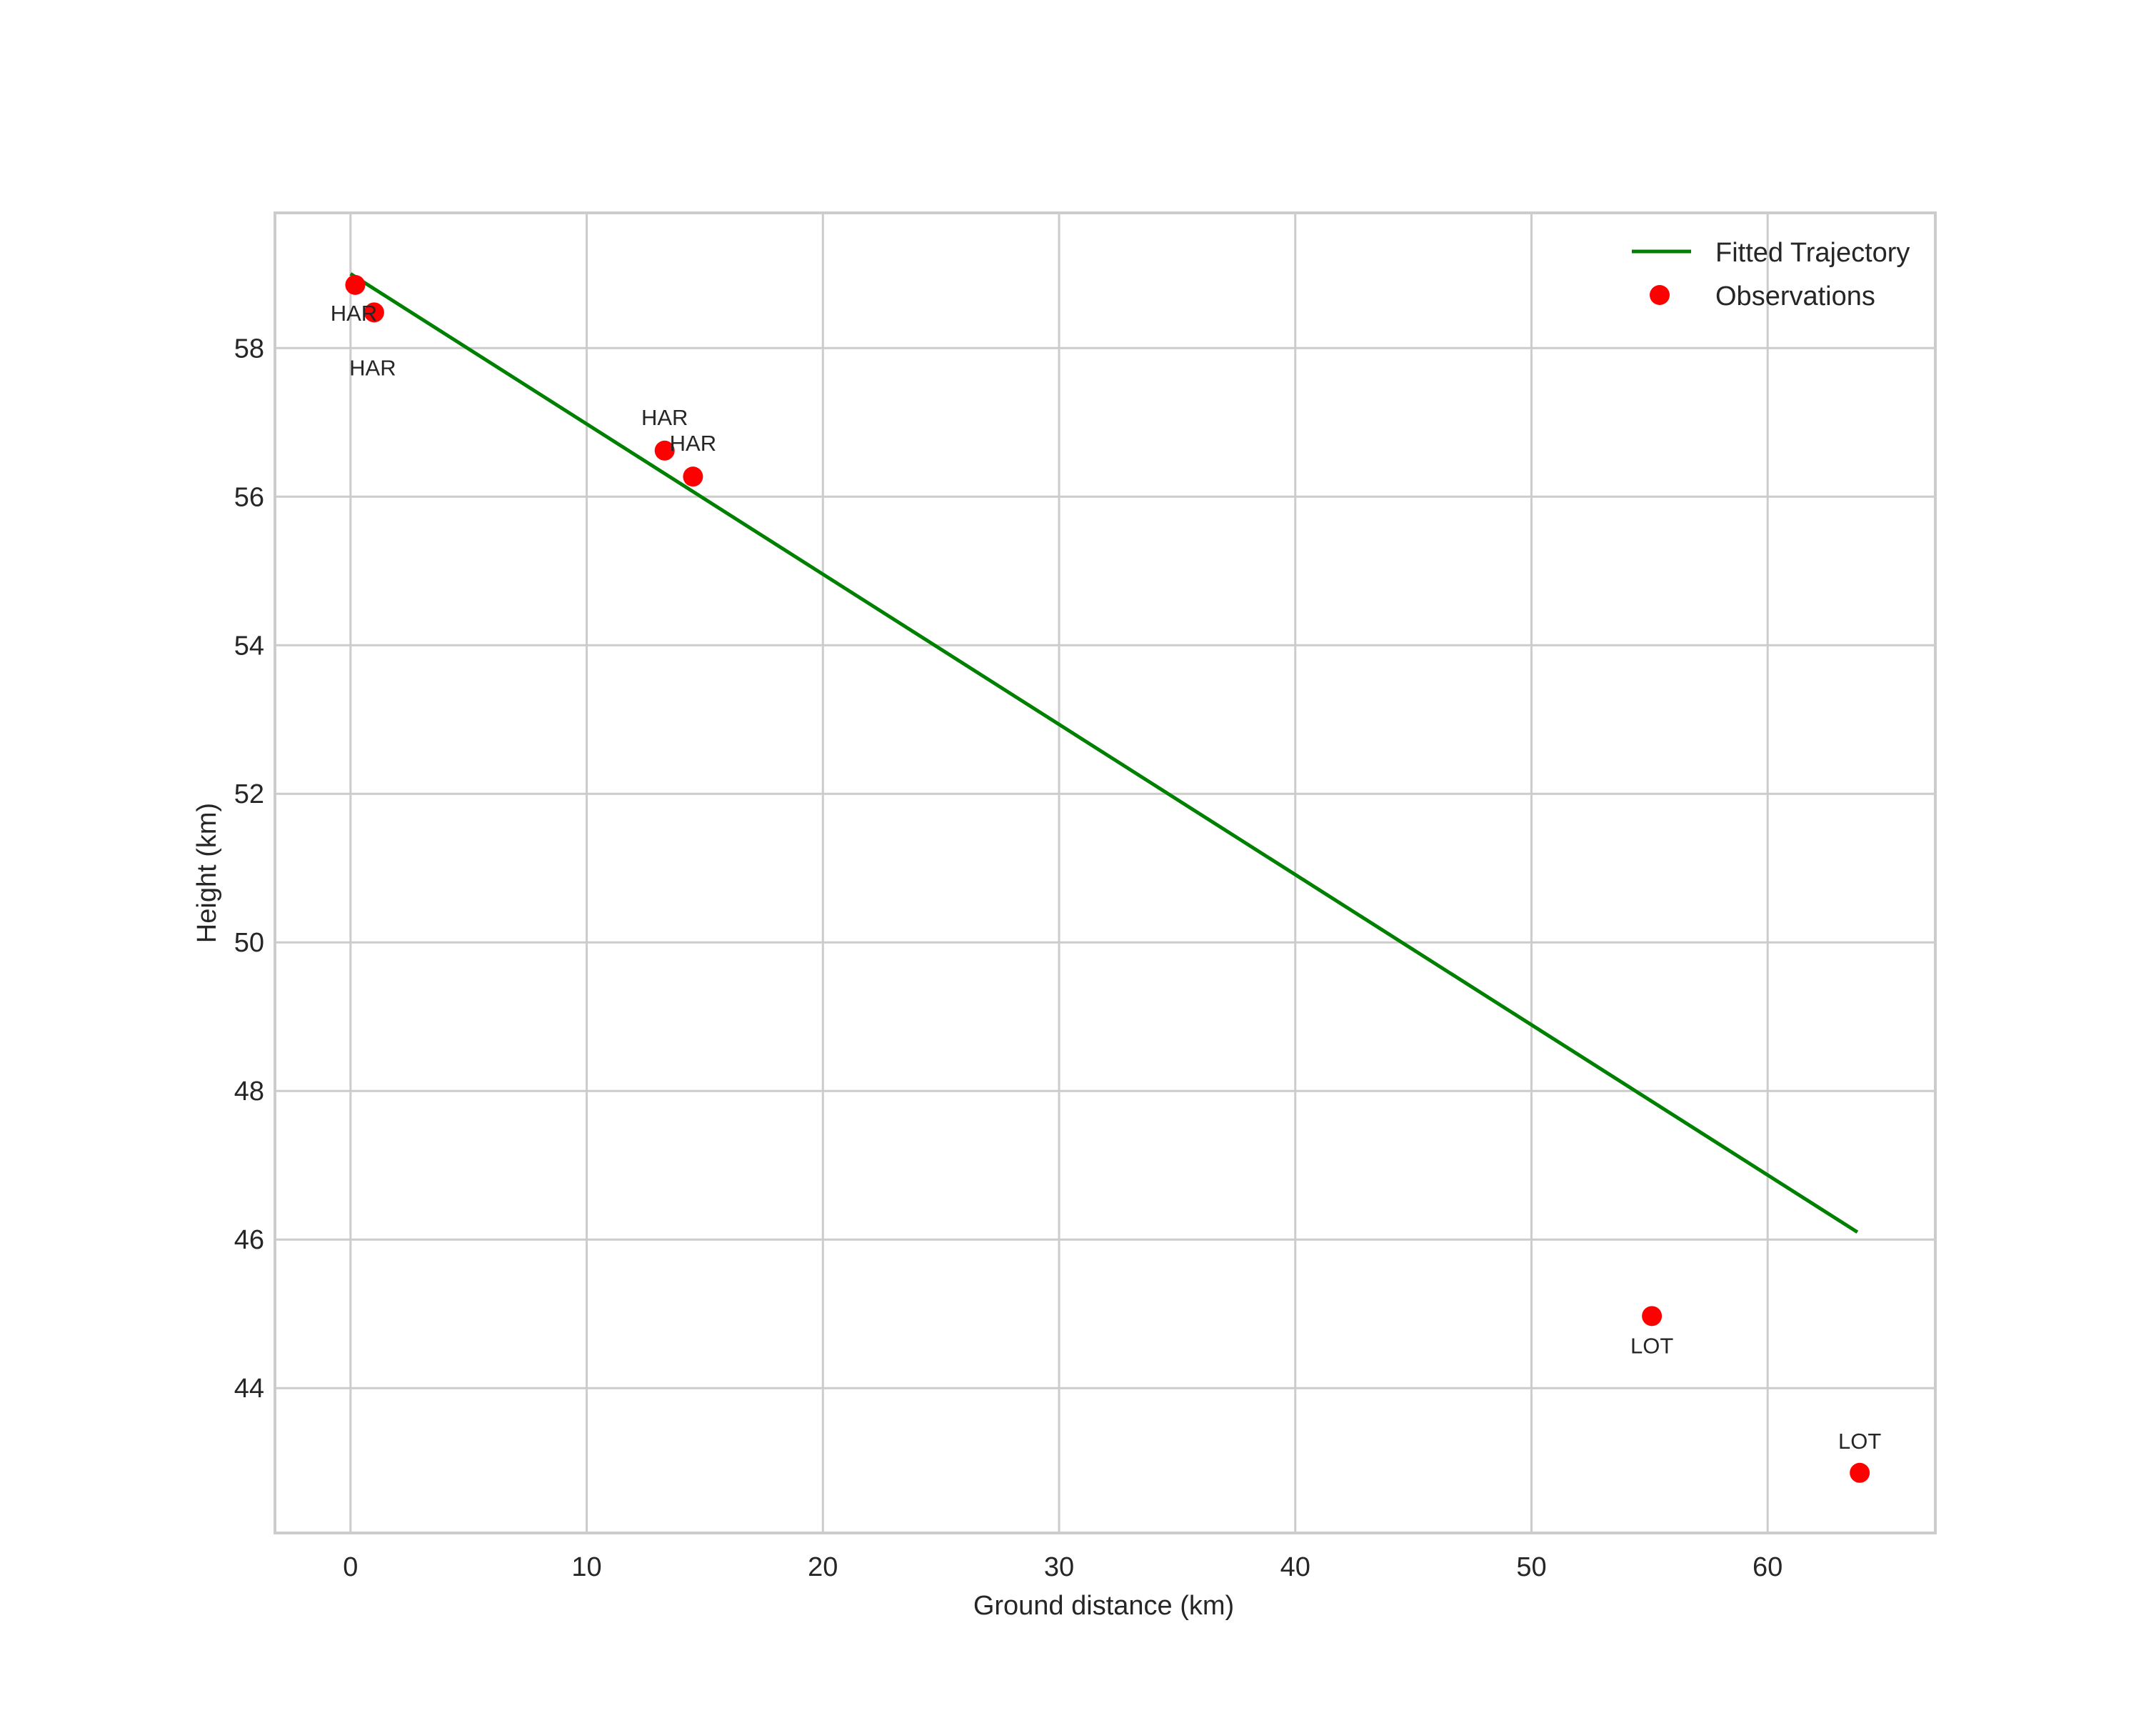 The height and width of the screenshot is (1728, 2156). What do you see at coordinates (586, 1567) in the screenshot?
I see `x-tick-label: 10` at bounding box center [586, 1567].